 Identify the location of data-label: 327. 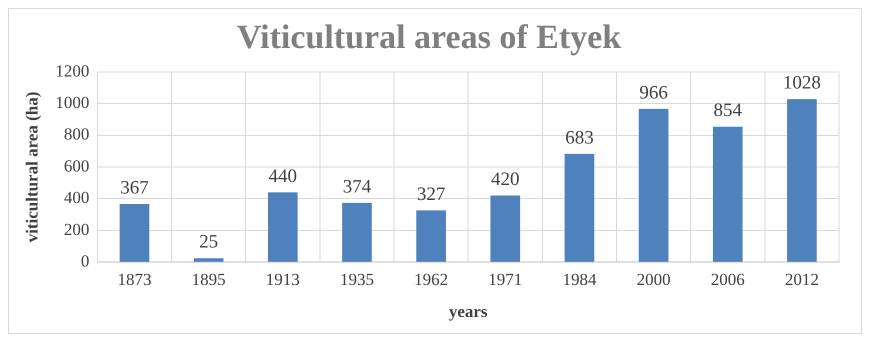
(431, 194).